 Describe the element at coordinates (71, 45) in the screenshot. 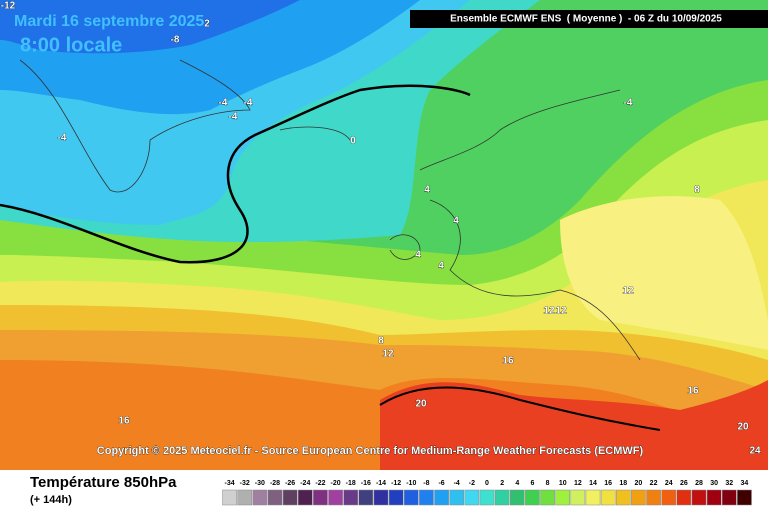

I see `time: 8:00 locale` at that location.